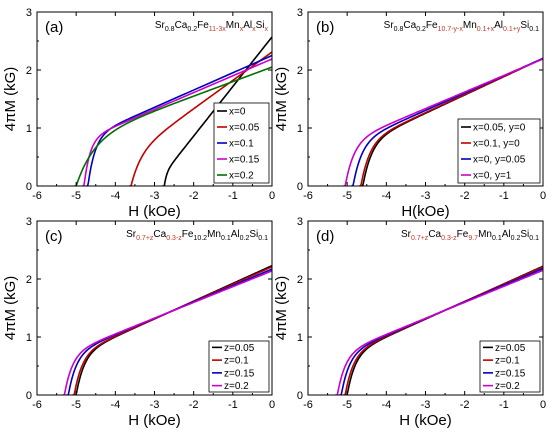  What do you see at coordinates (409, 25) in the screenshot?
I see `formula-element: Ca` at bounding box center [409, 25].